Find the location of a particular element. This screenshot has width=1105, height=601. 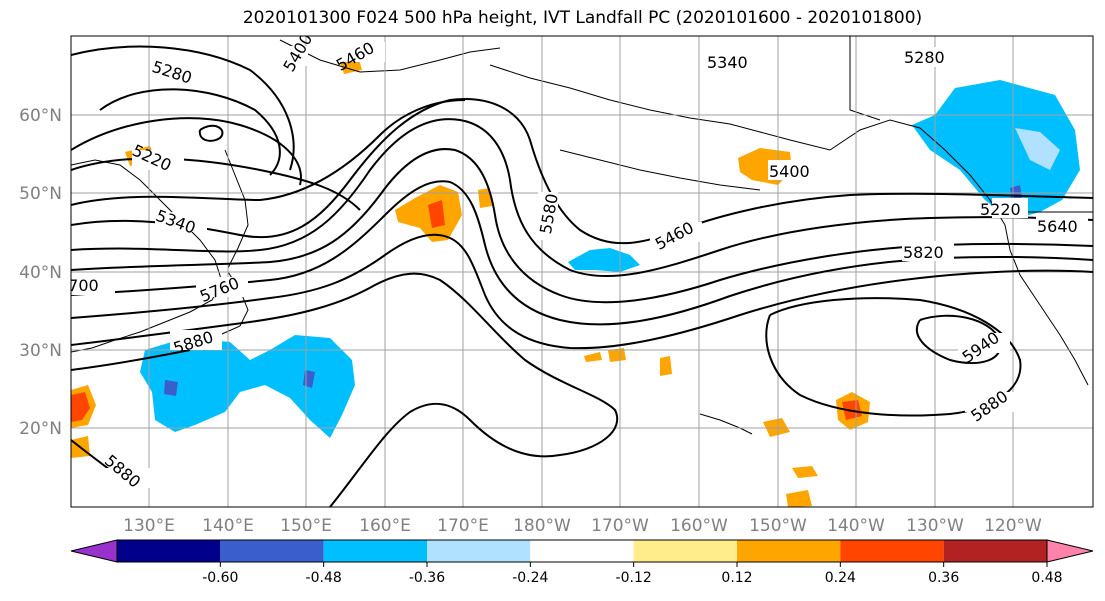

svg-text: 5700 is located at coordinates (78, 285).